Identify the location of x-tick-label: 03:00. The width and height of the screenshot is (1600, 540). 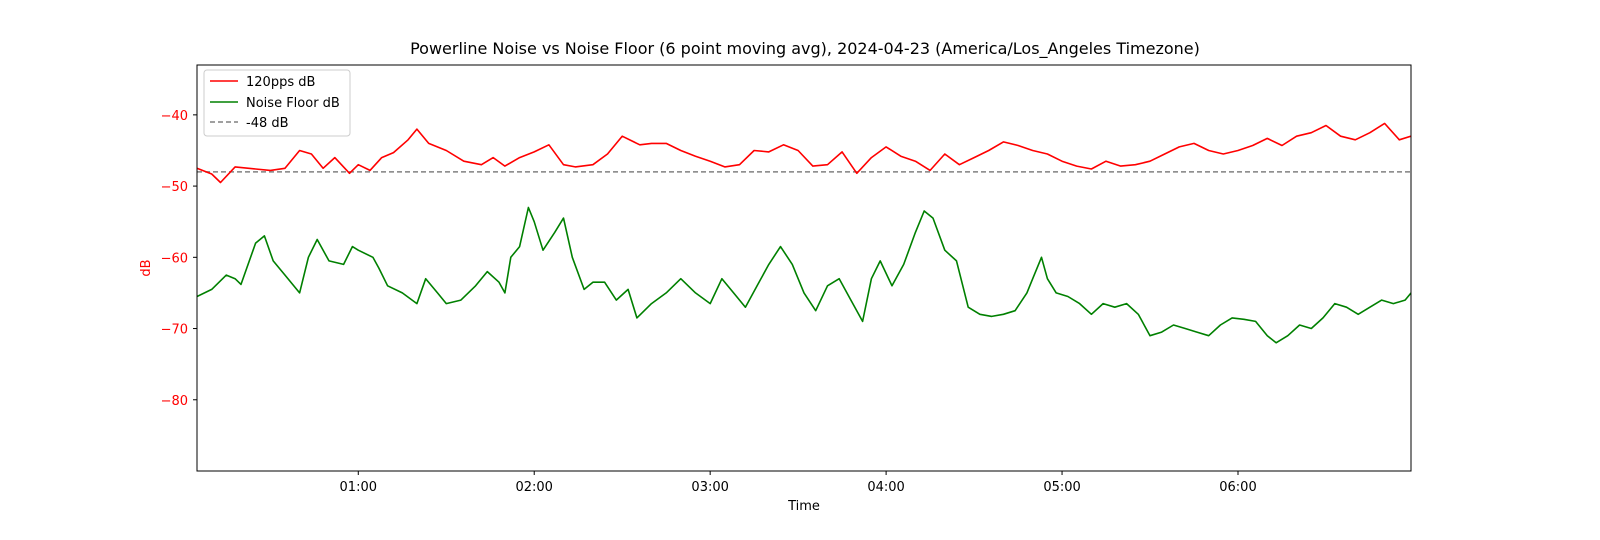
(709, 487).